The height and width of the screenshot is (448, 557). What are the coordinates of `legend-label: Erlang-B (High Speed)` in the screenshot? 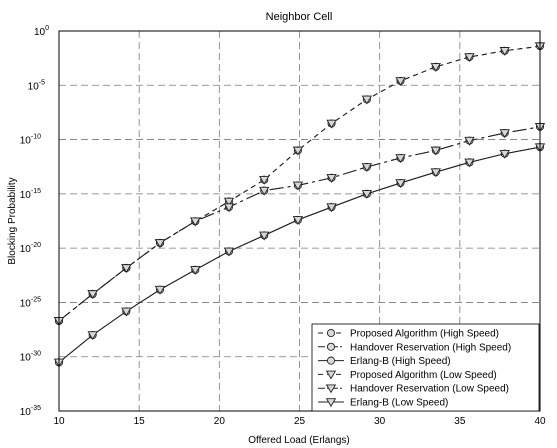 It's located at (400, 361).